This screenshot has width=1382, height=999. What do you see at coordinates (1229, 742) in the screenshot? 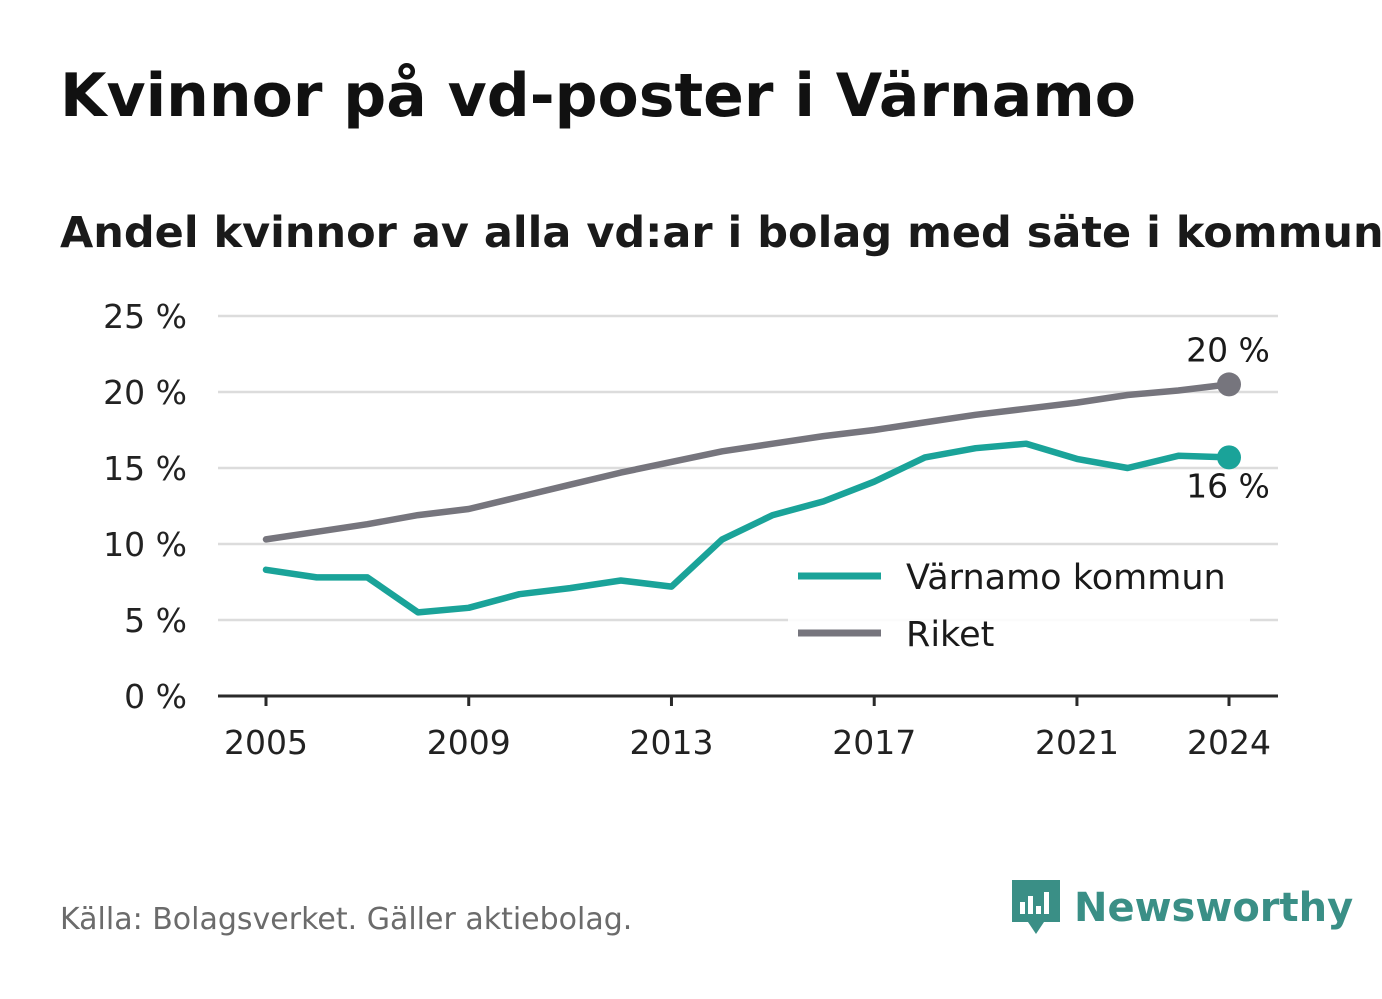
I see `x-tick-label: 2024` at bounding box center [1229, 742].